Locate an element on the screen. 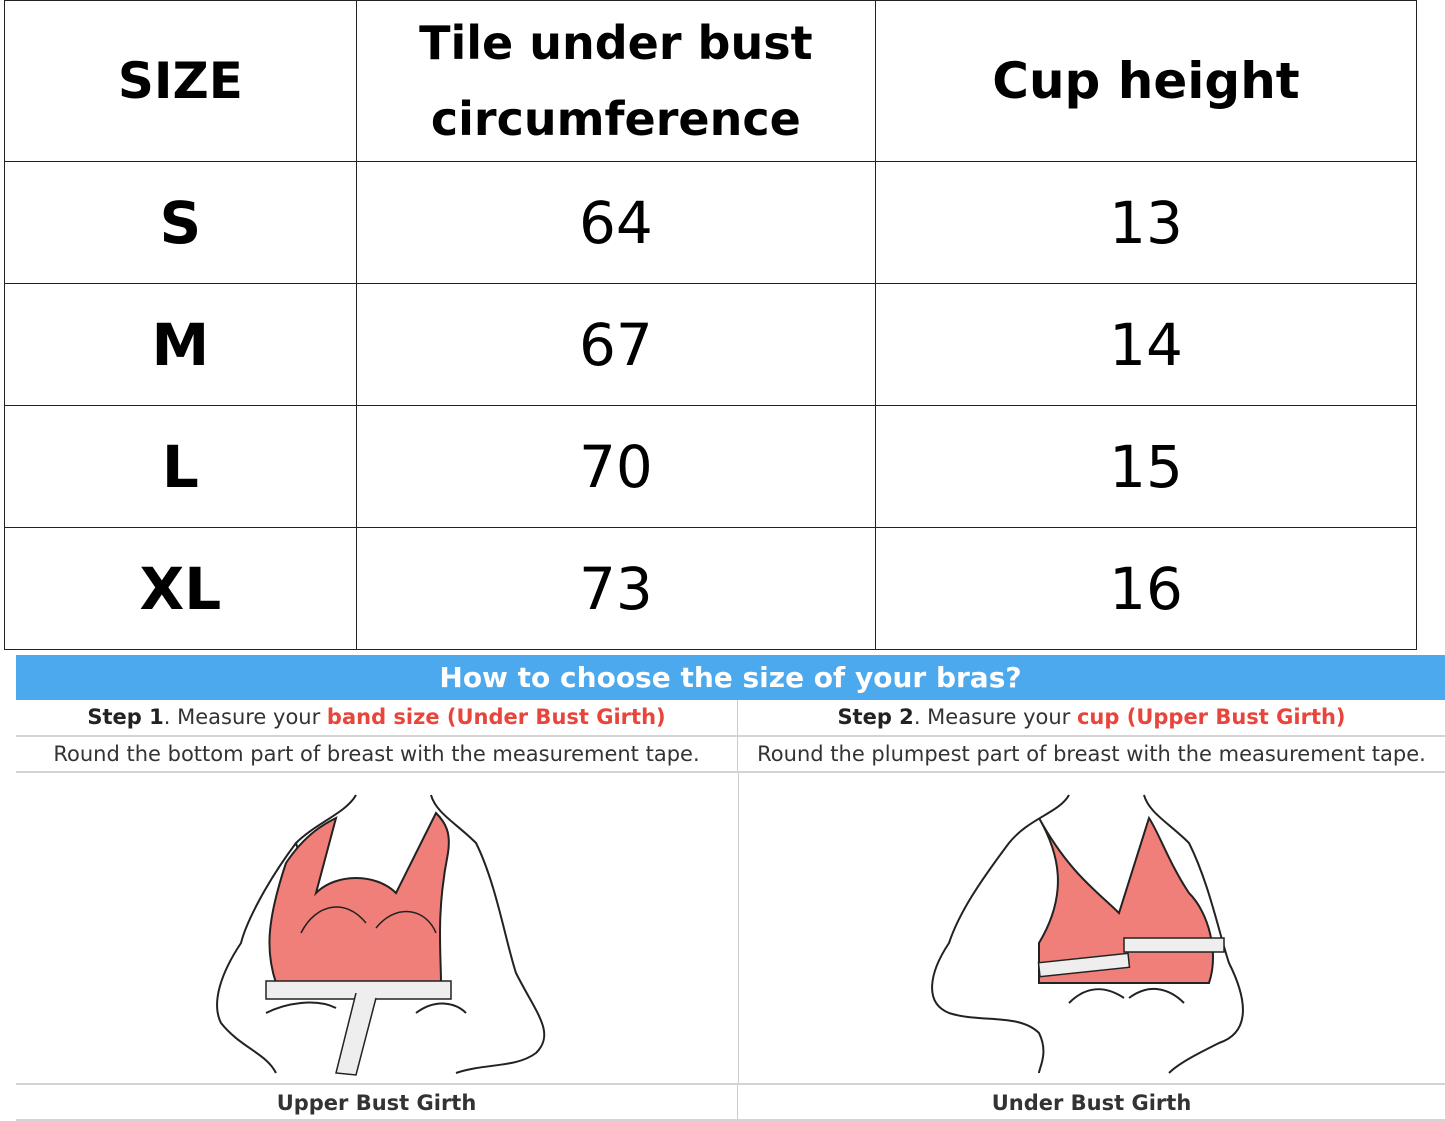 This screenshot has width=1445, height=1121. table-row: L 70 15 is located at coordinates (711, 466).